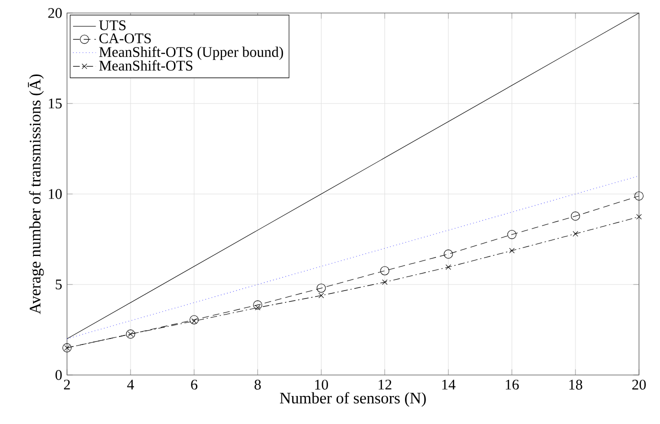  What do you see at coordinates (125, 38) in the screenshot?
I see `legend-label: CA-OTS` at bounding box center [125, 38].